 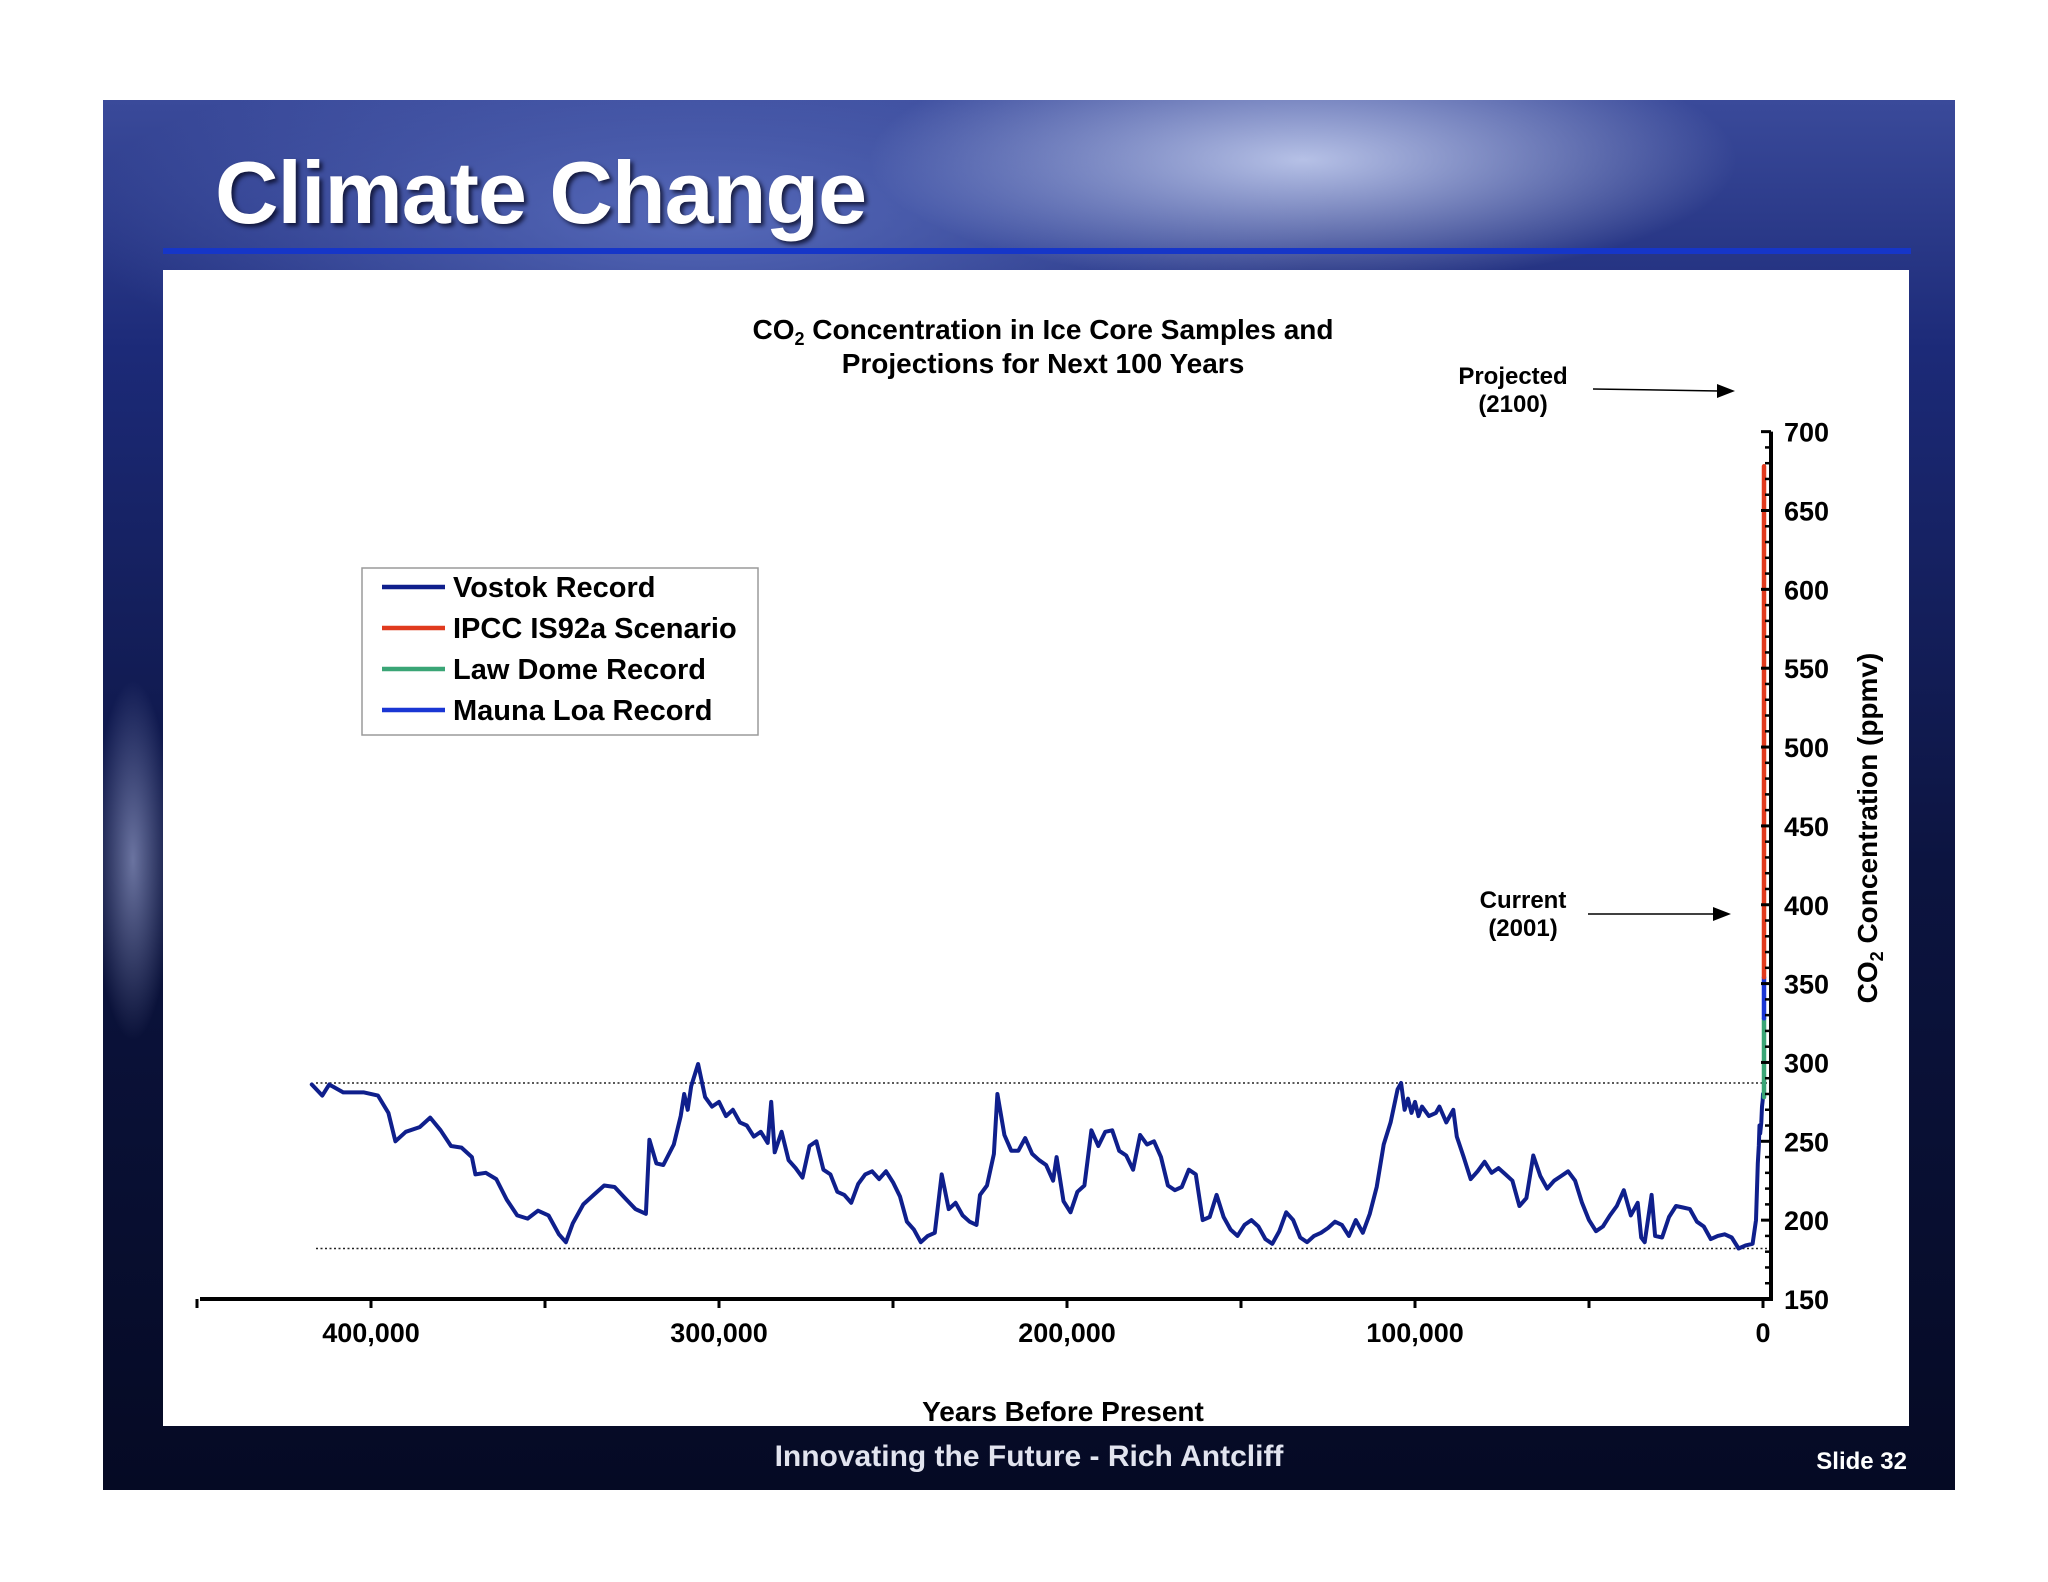 What do you see at coordinates (1043, 363) in the screenshot?
I see `chart-title-line-2: Projections for Next 100 Years` at bounding box center [1043, 363].